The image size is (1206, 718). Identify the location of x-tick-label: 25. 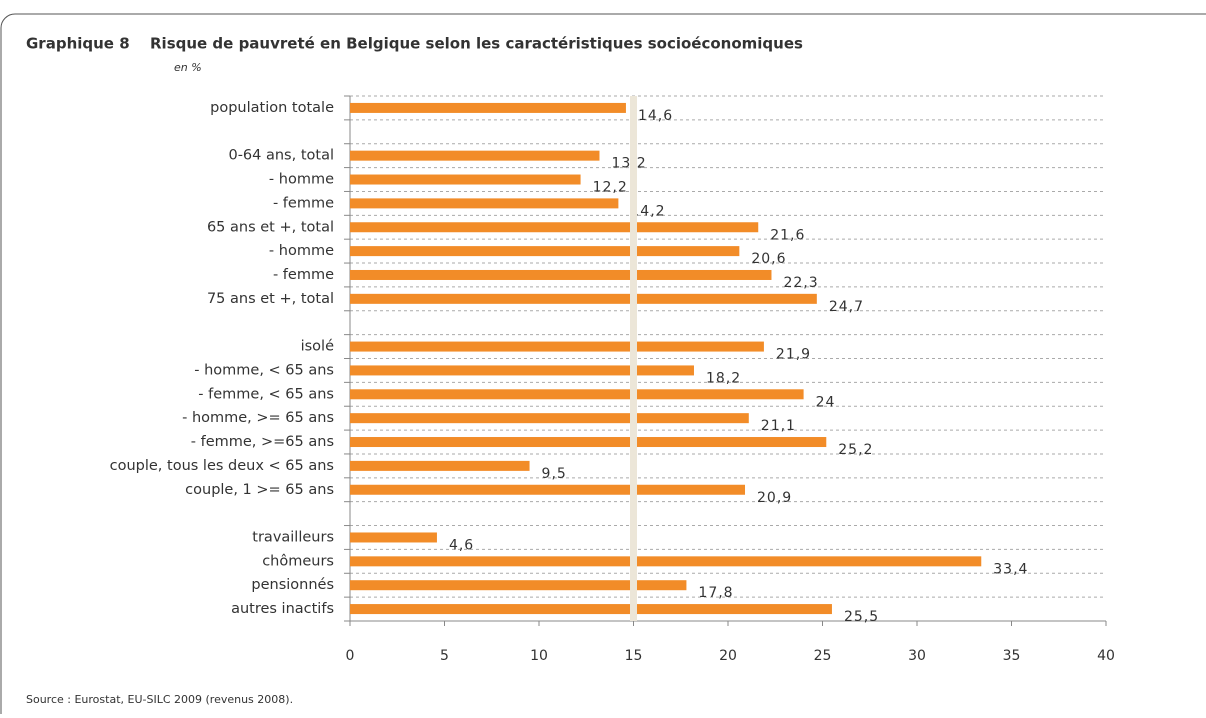
(823, 656).